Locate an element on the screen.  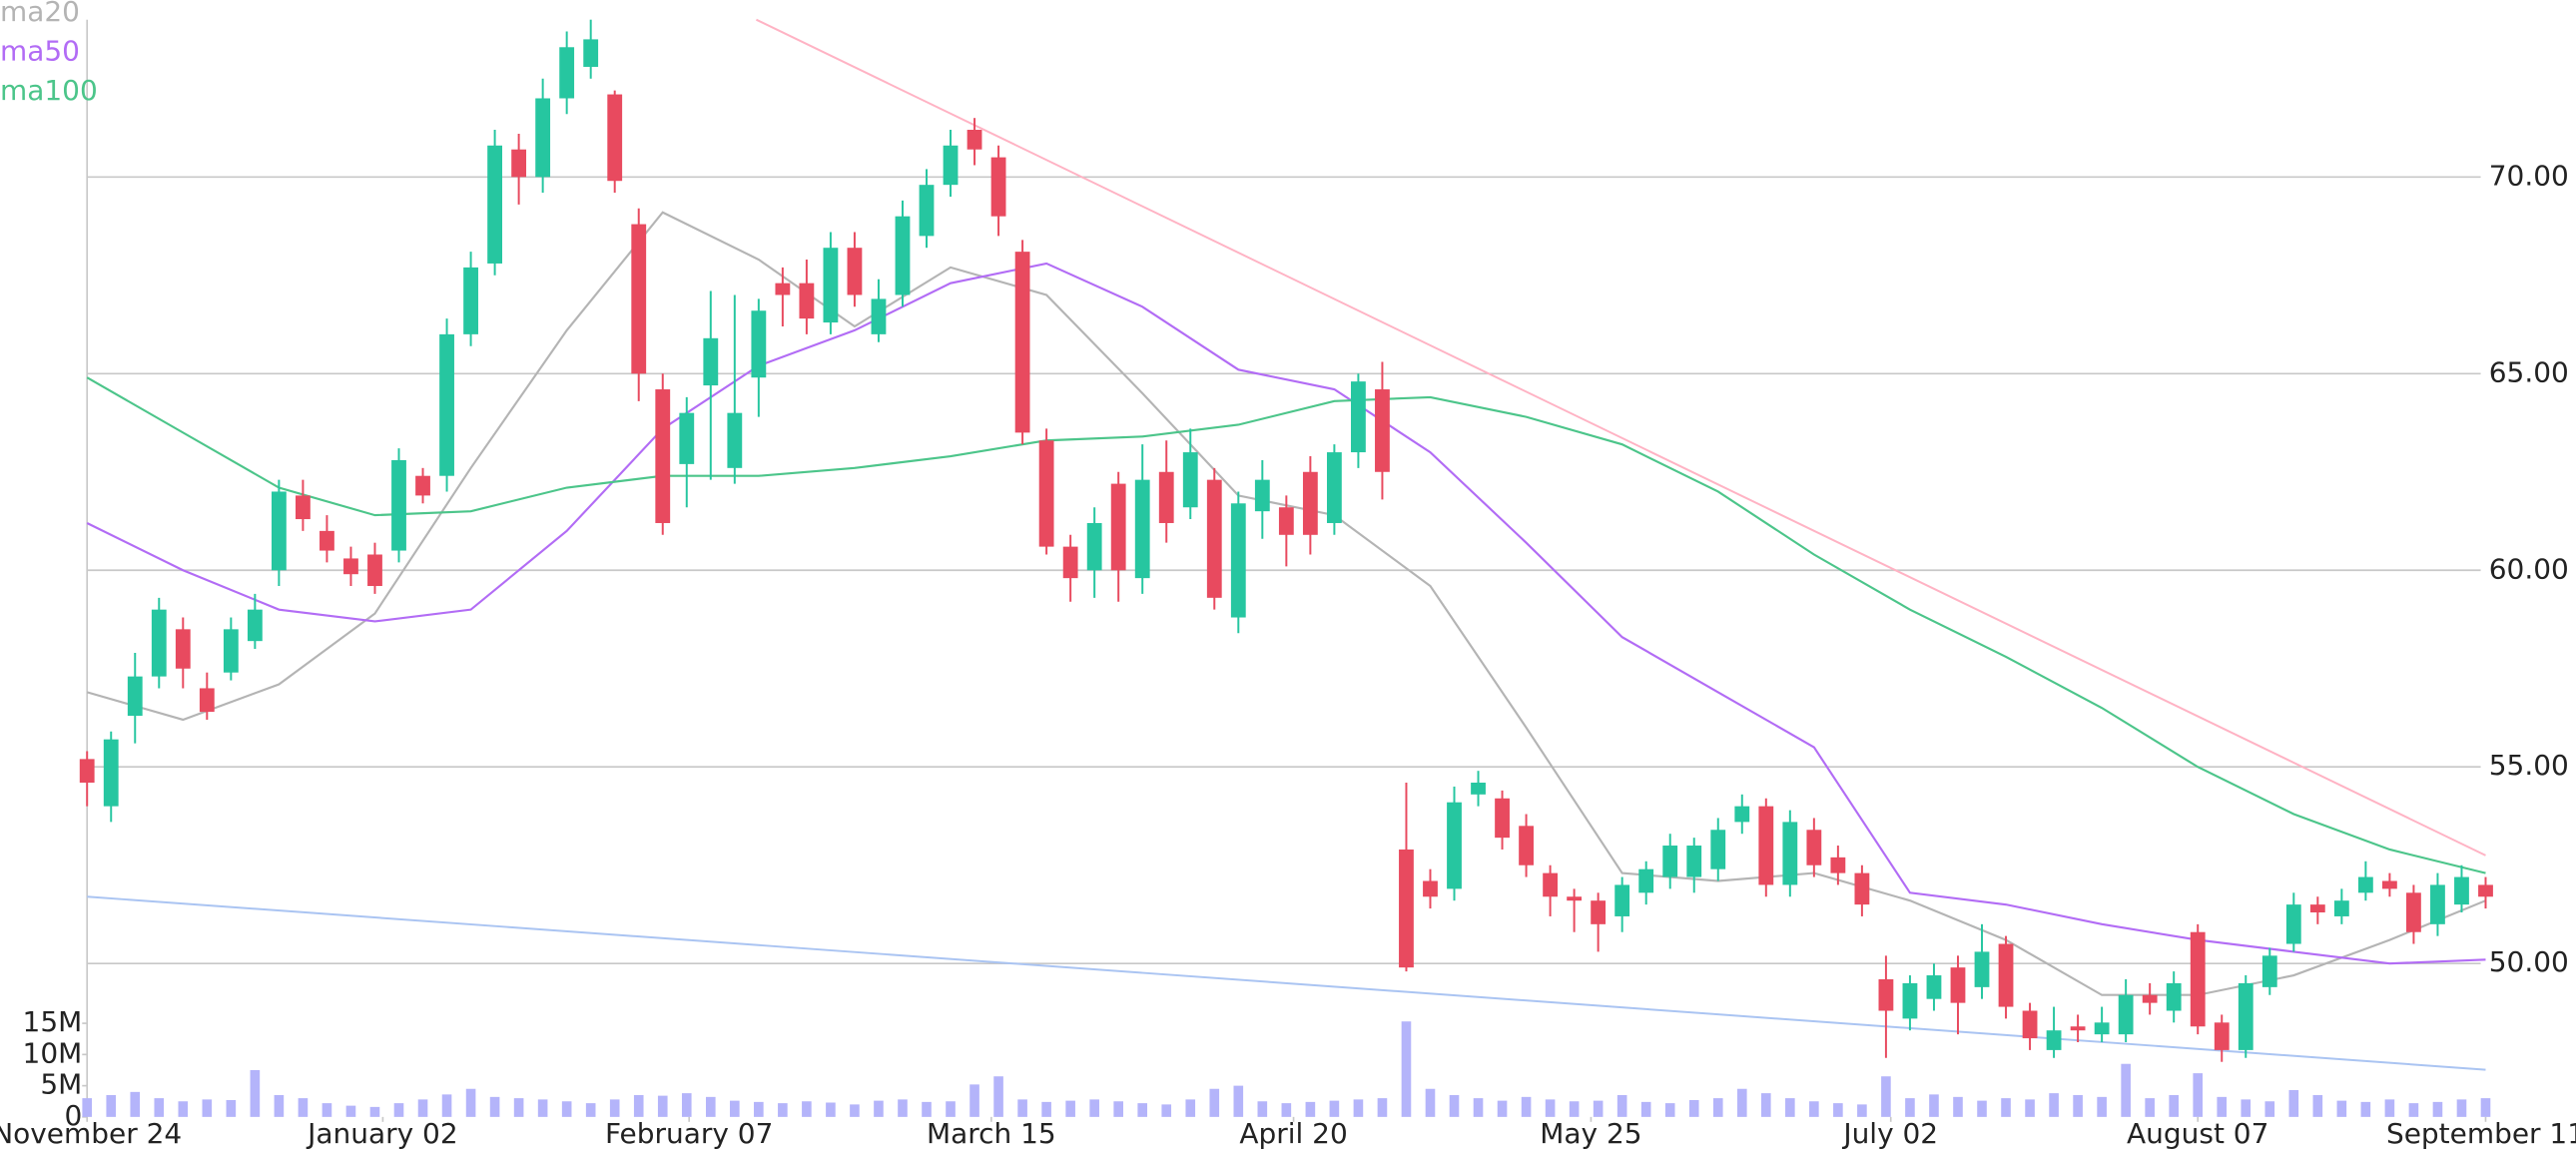
trend-line is located at coordinates (1286, 983).